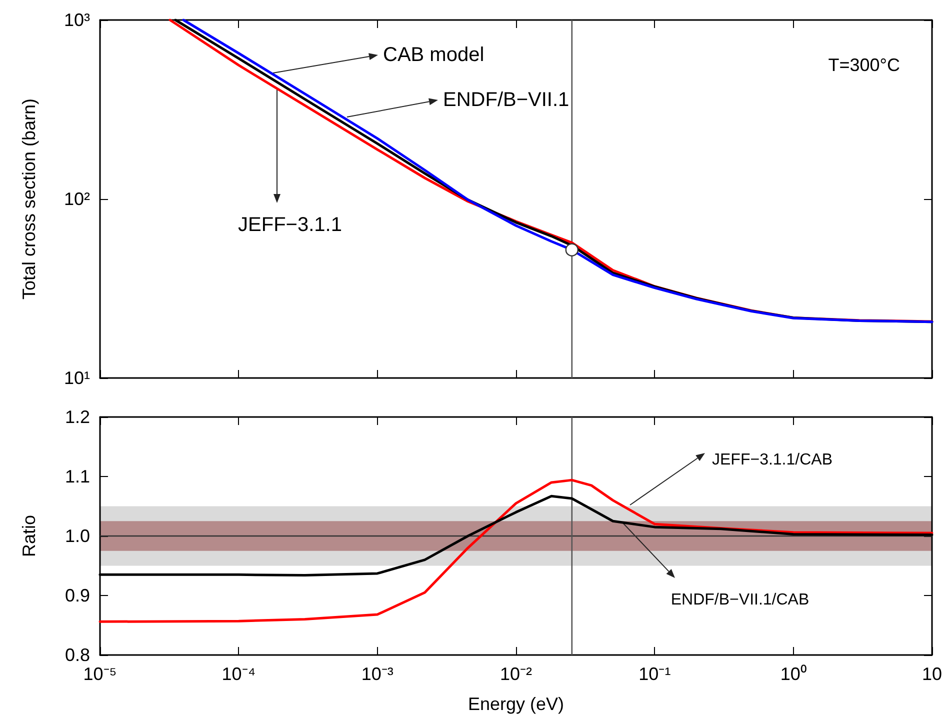 The height and width of the screenshot is (721, 944). I want to click on x-tick-label: 10⁻¹, so click(654, 674).